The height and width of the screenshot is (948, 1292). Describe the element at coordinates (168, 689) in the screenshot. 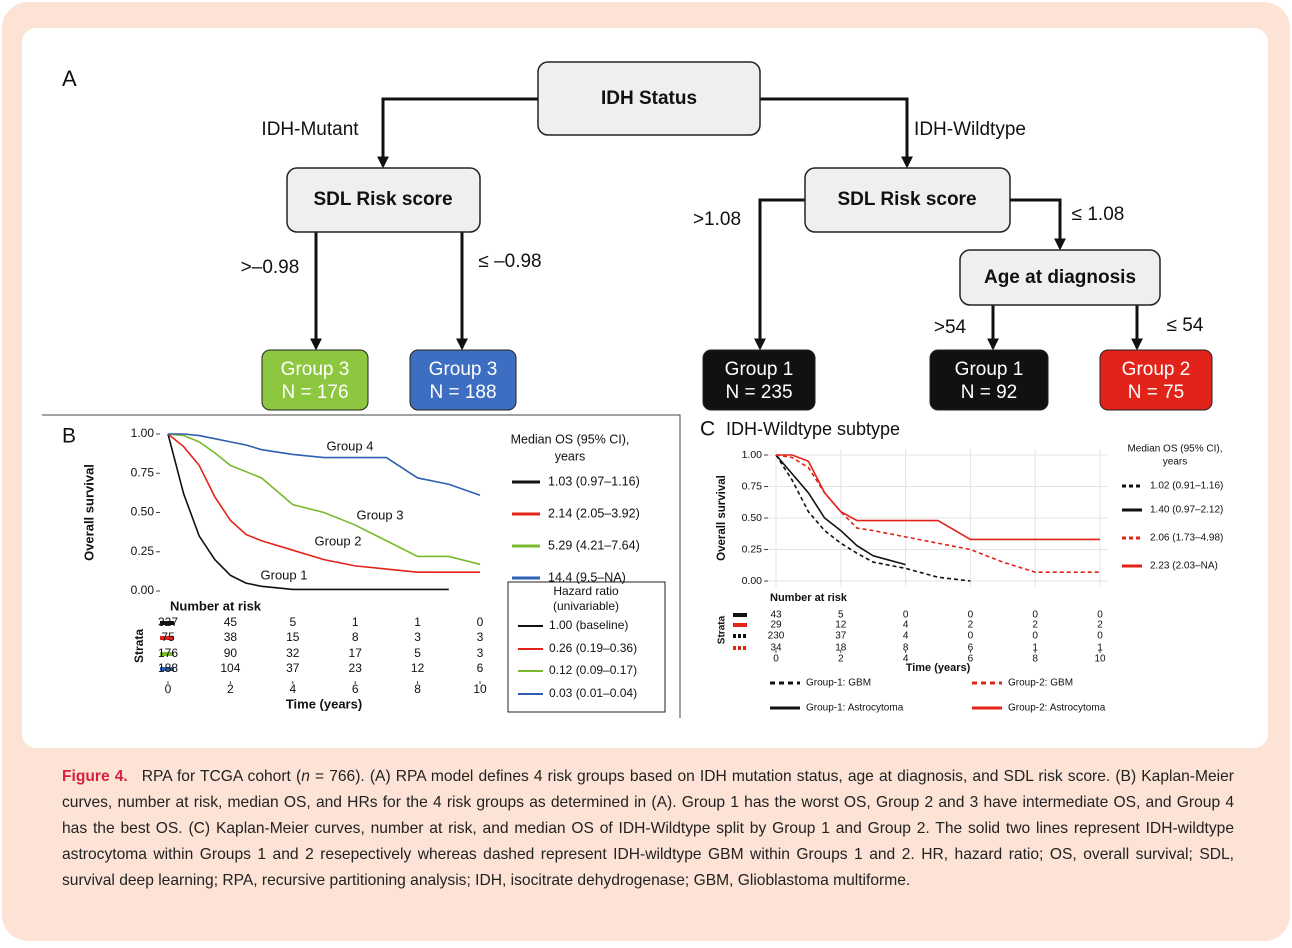

I see `x-tick-label: 0` at that location.